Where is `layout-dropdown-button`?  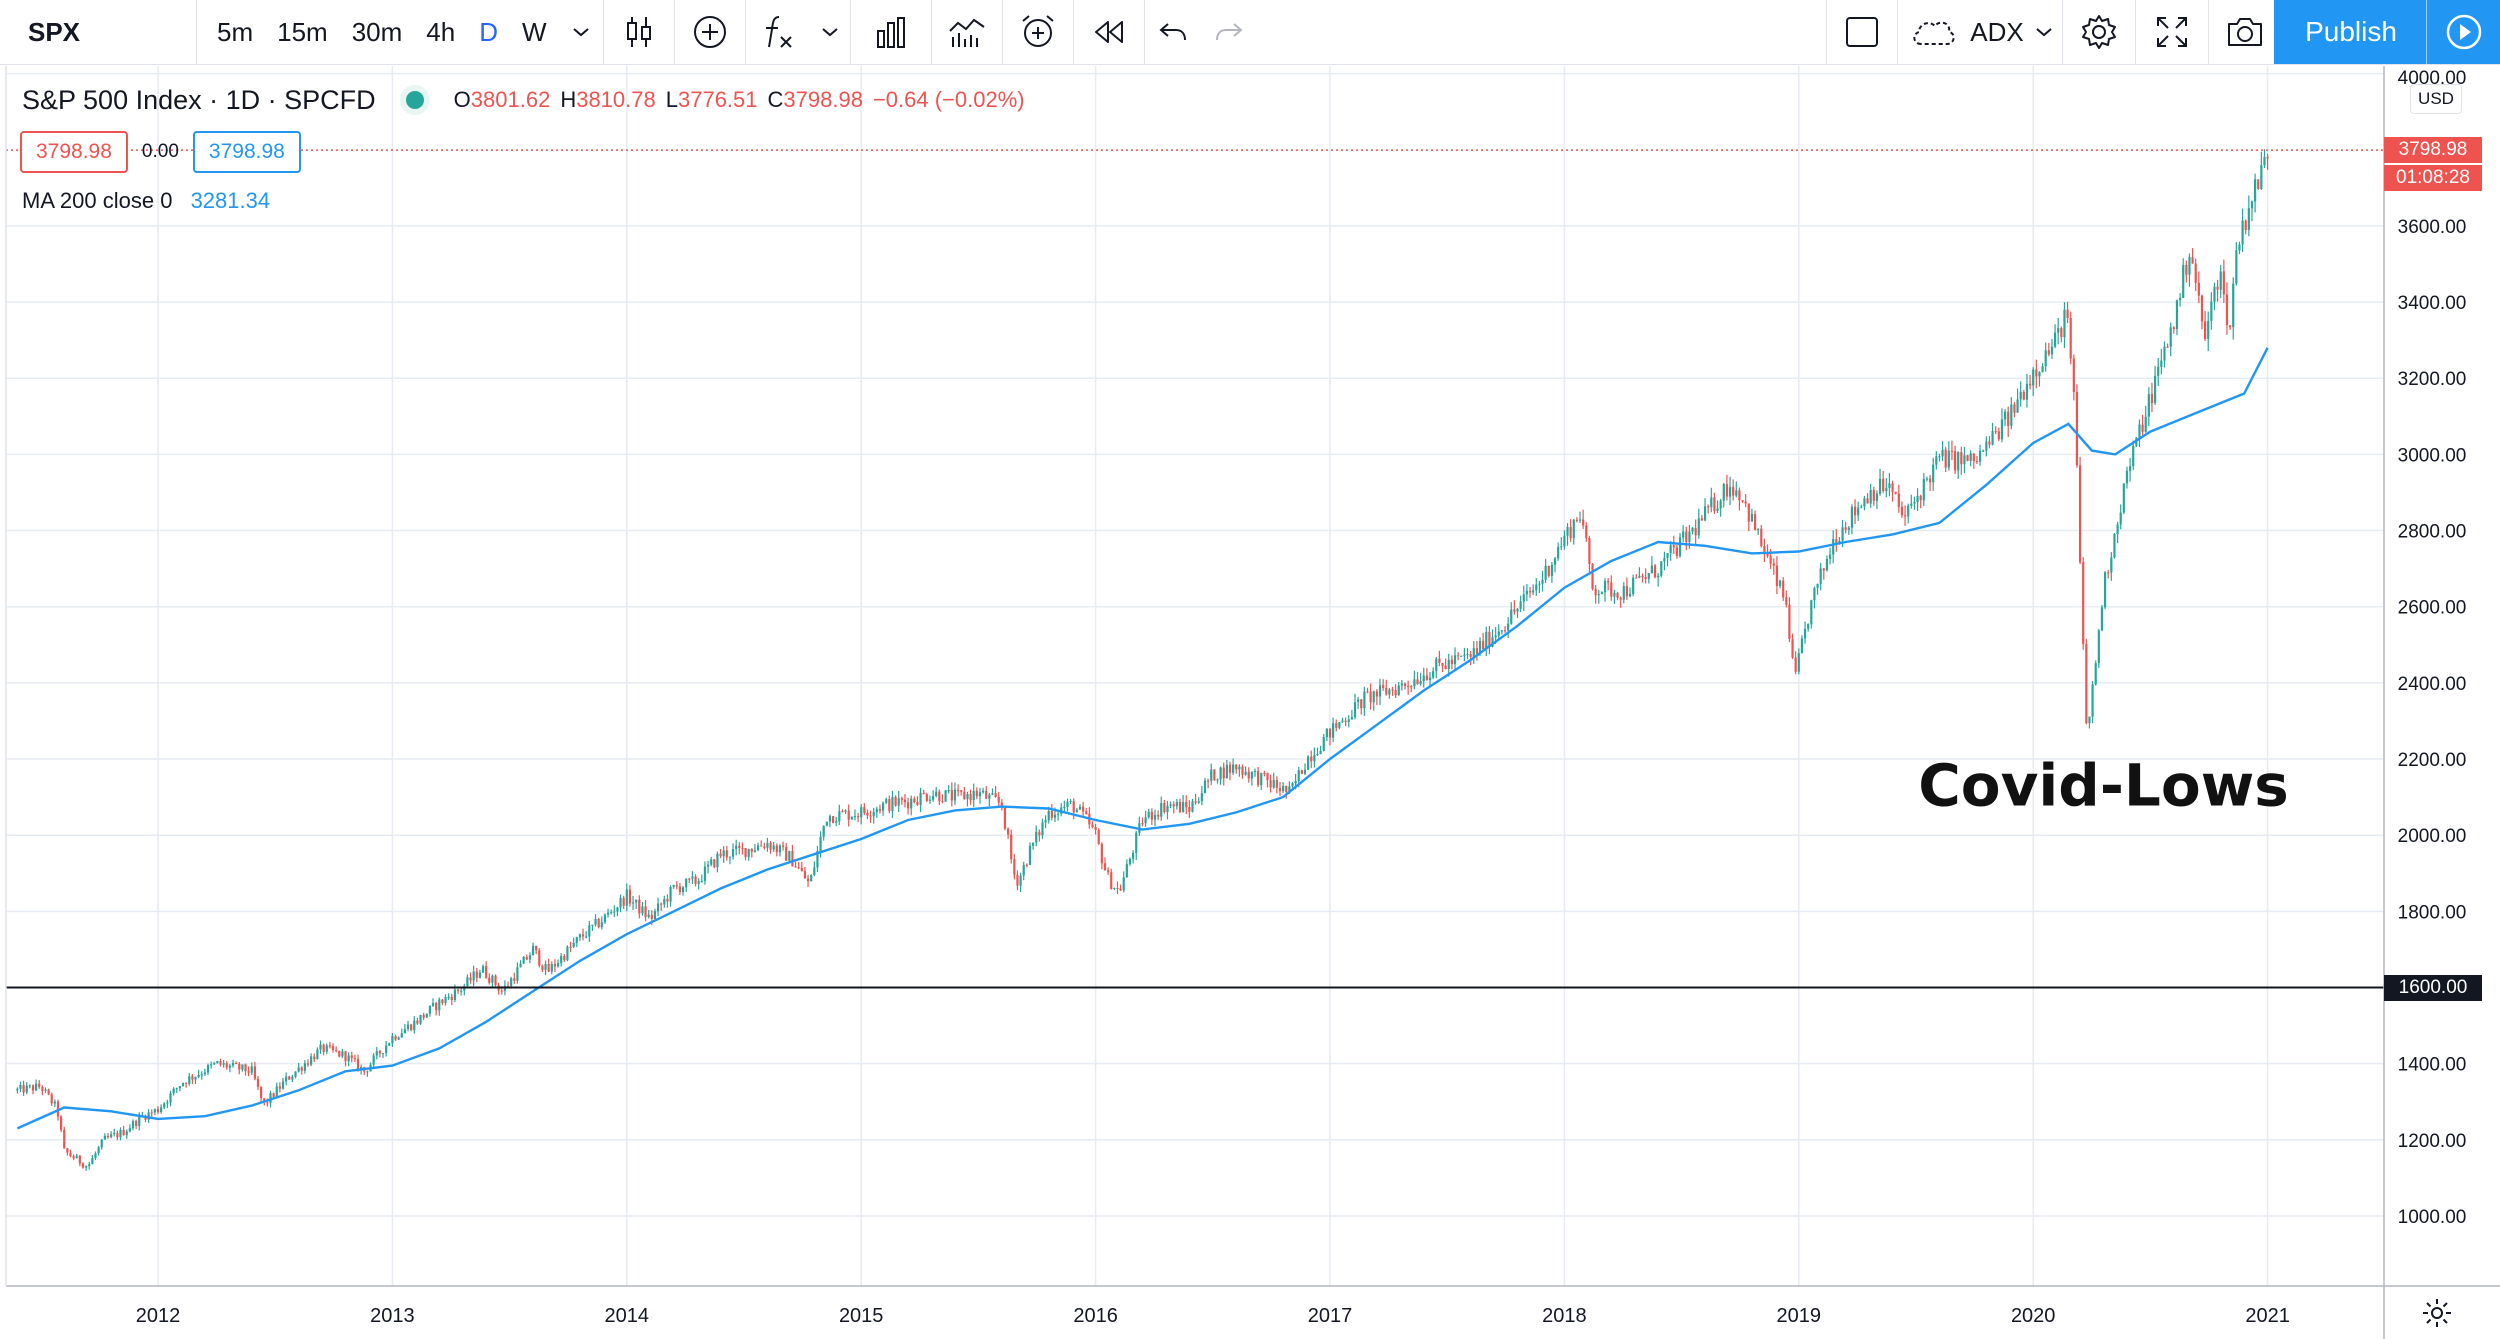 layout-dropdown-button is located at coordinates (2044, 32).